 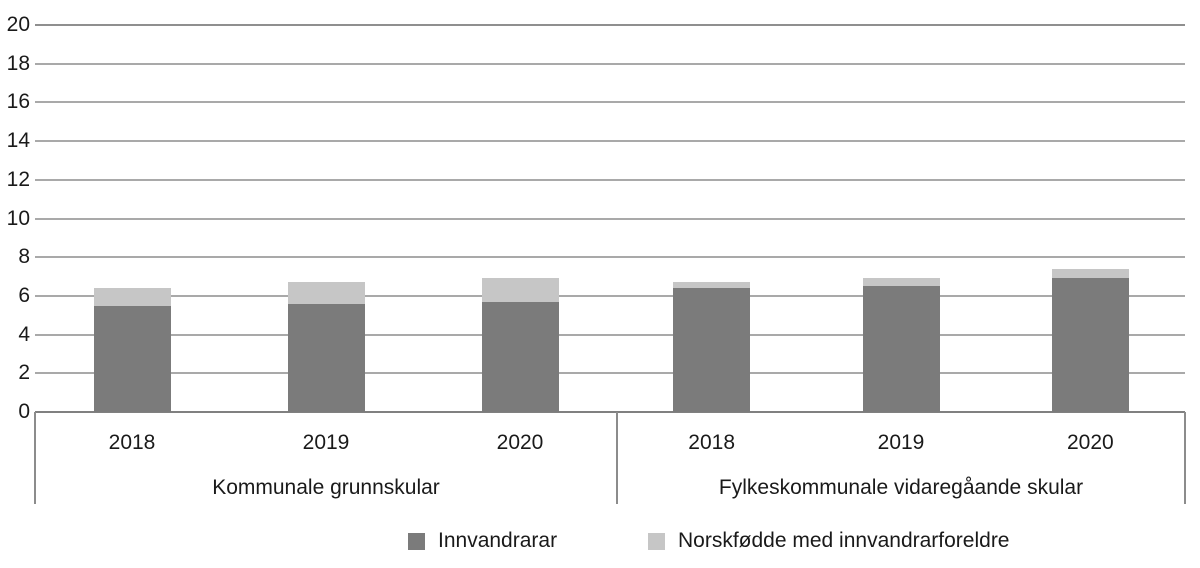 What do you see at coordinates (24, 257) in the screenshot?
I see `y-axis-label-8: 8` at bounding box center [24, 257].